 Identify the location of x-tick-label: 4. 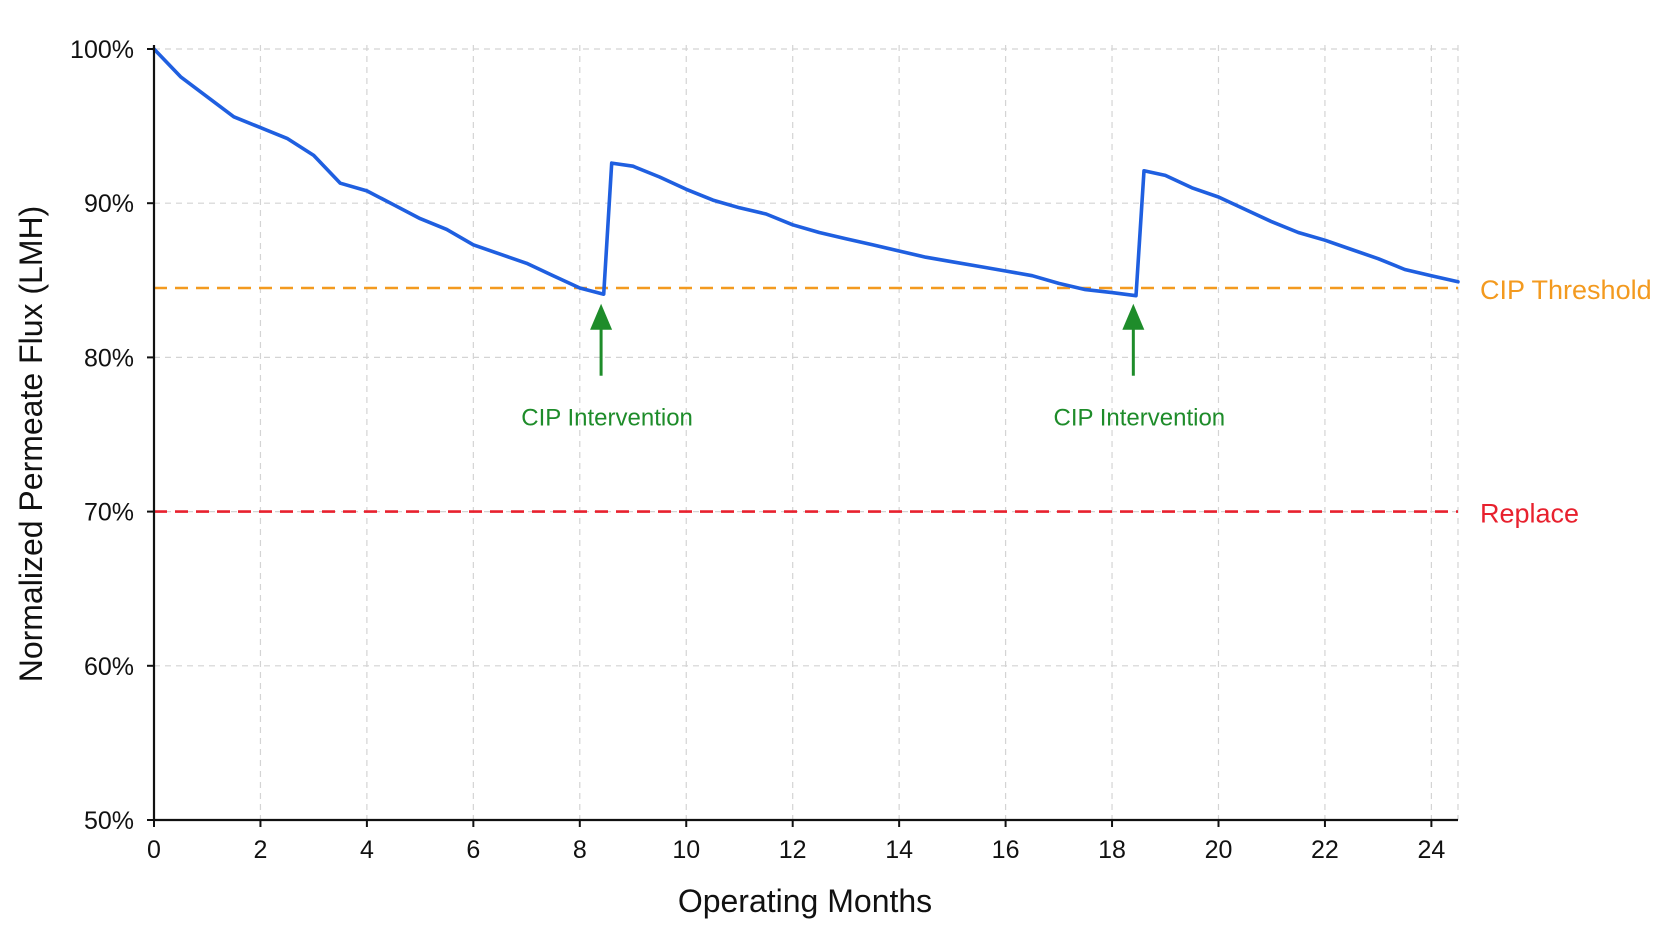
(367, 850).